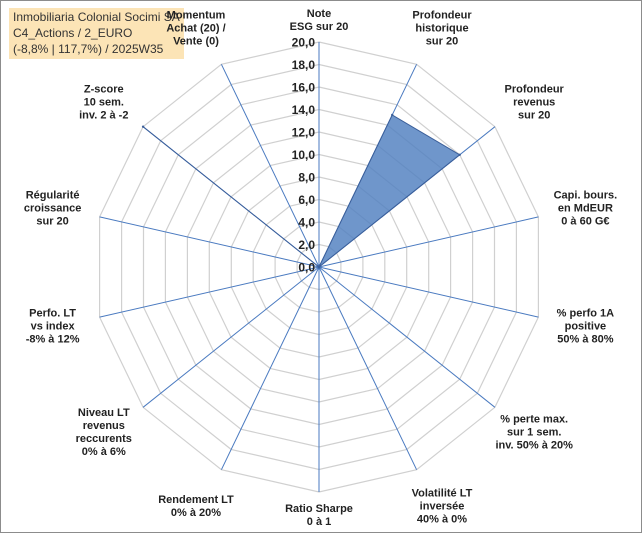 Image resolution: width=642 pixels, height=533 pixels. Describe the element at coordinates (319, 20) in the screenshot. I see `category-label: Note ESG sur 20` at that location.